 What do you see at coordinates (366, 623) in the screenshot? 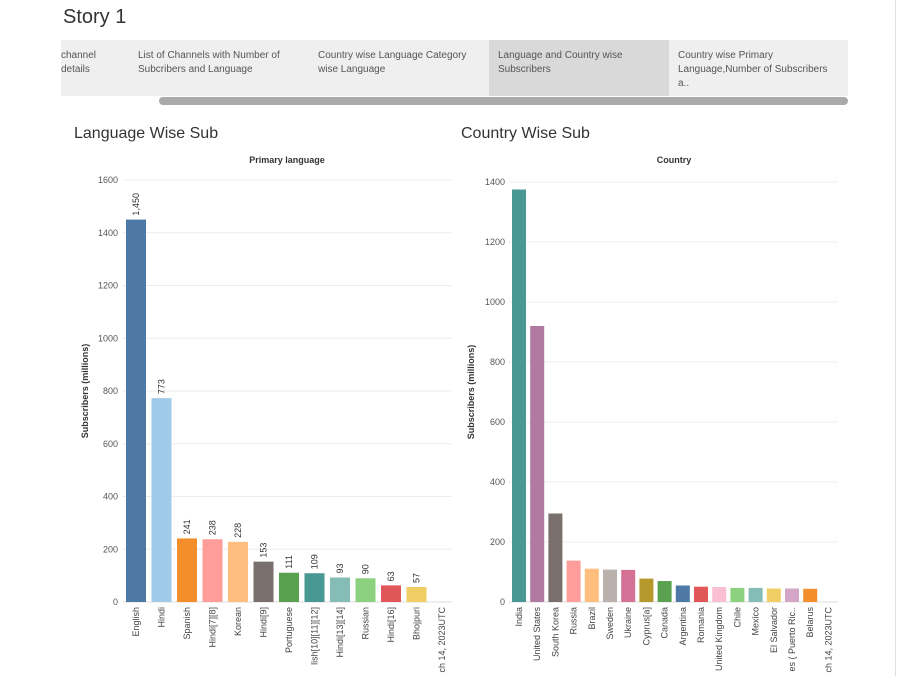
I see `language-x-tick-label: Russian` at bounding box center [366, 623].